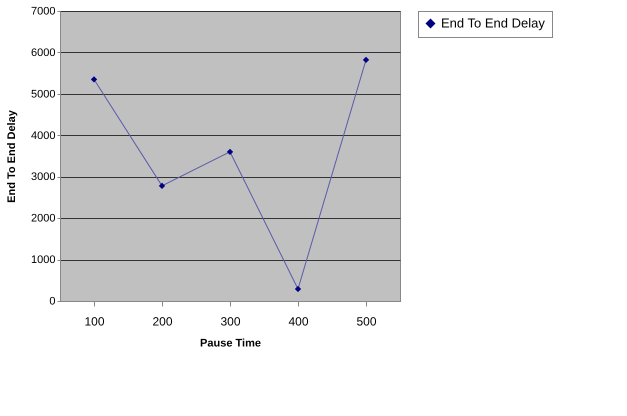  What do you see at coordinates (43, 218) in the screenshot?
I see `y-tick-label: 2000` at bounding box center [43, 218].